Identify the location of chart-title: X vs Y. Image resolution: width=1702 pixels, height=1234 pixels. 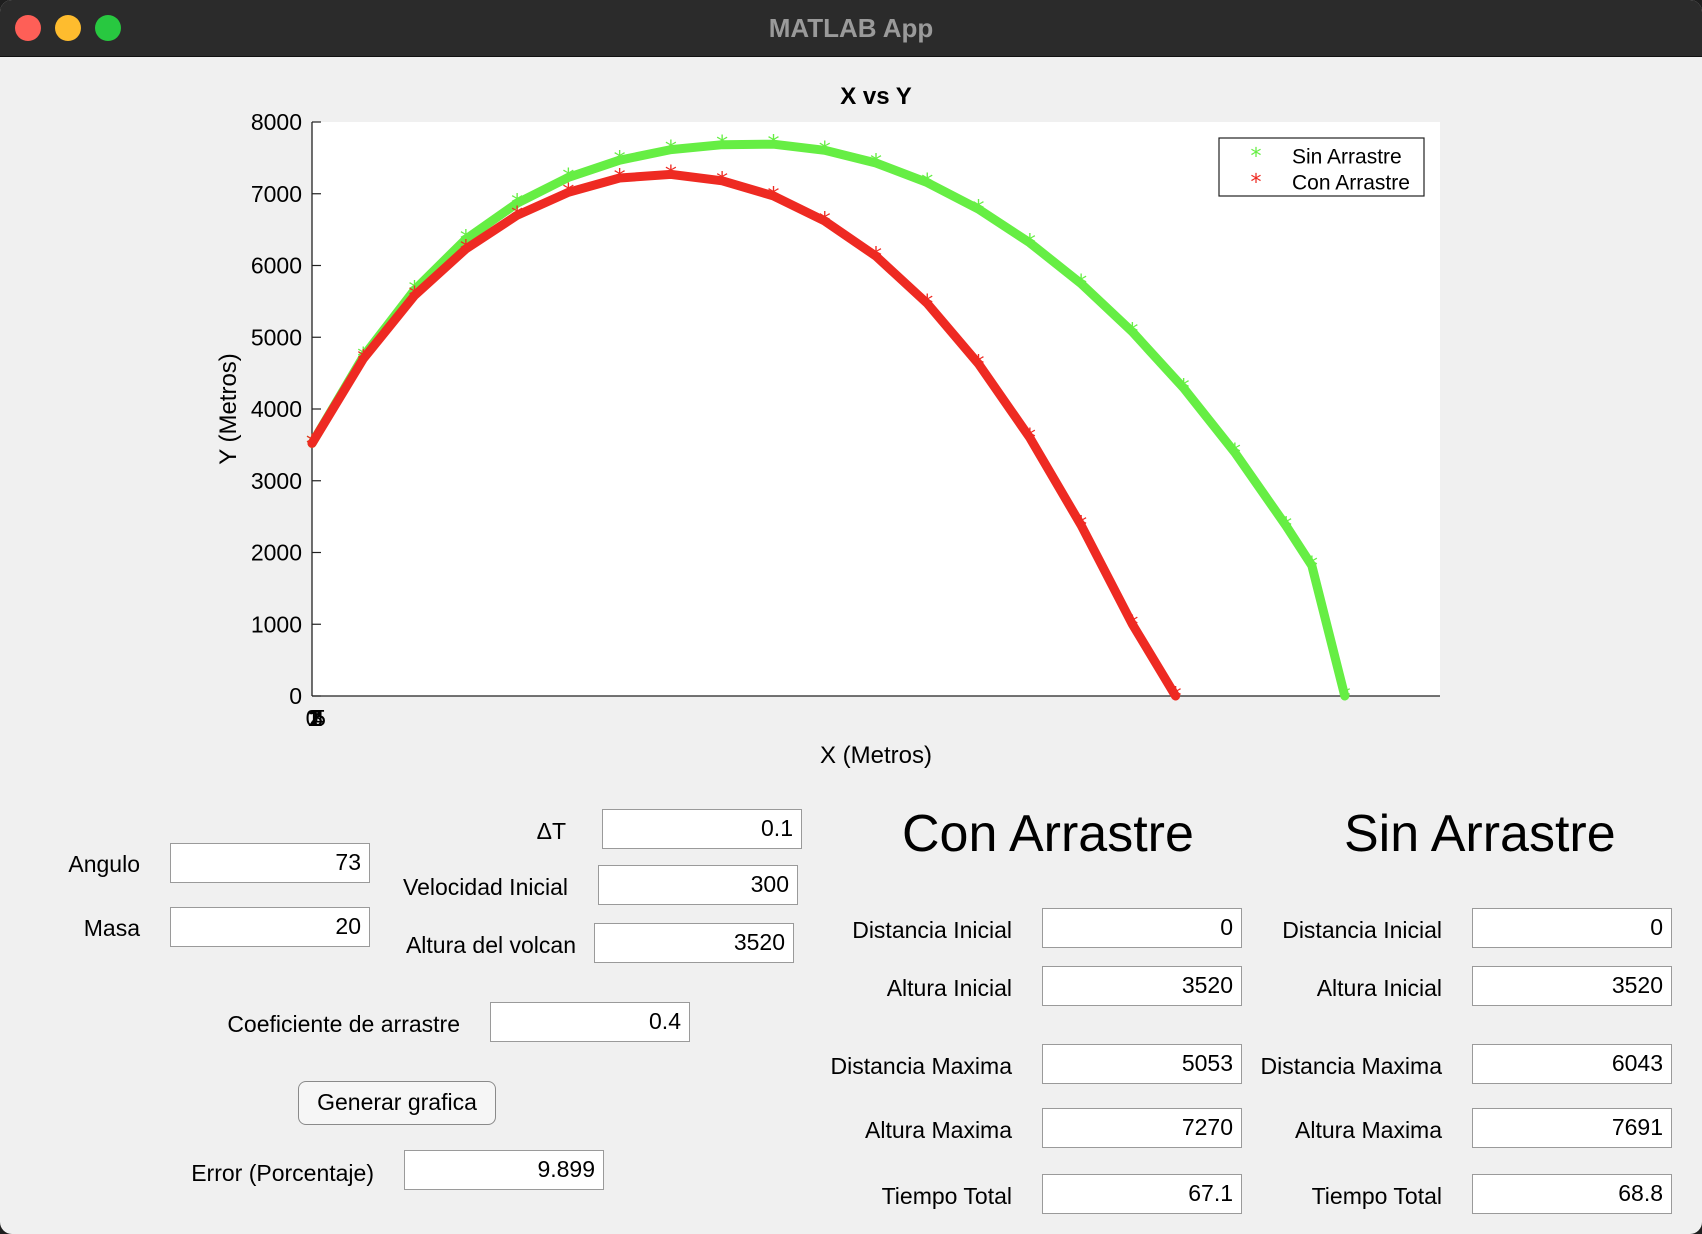
(876, 96).